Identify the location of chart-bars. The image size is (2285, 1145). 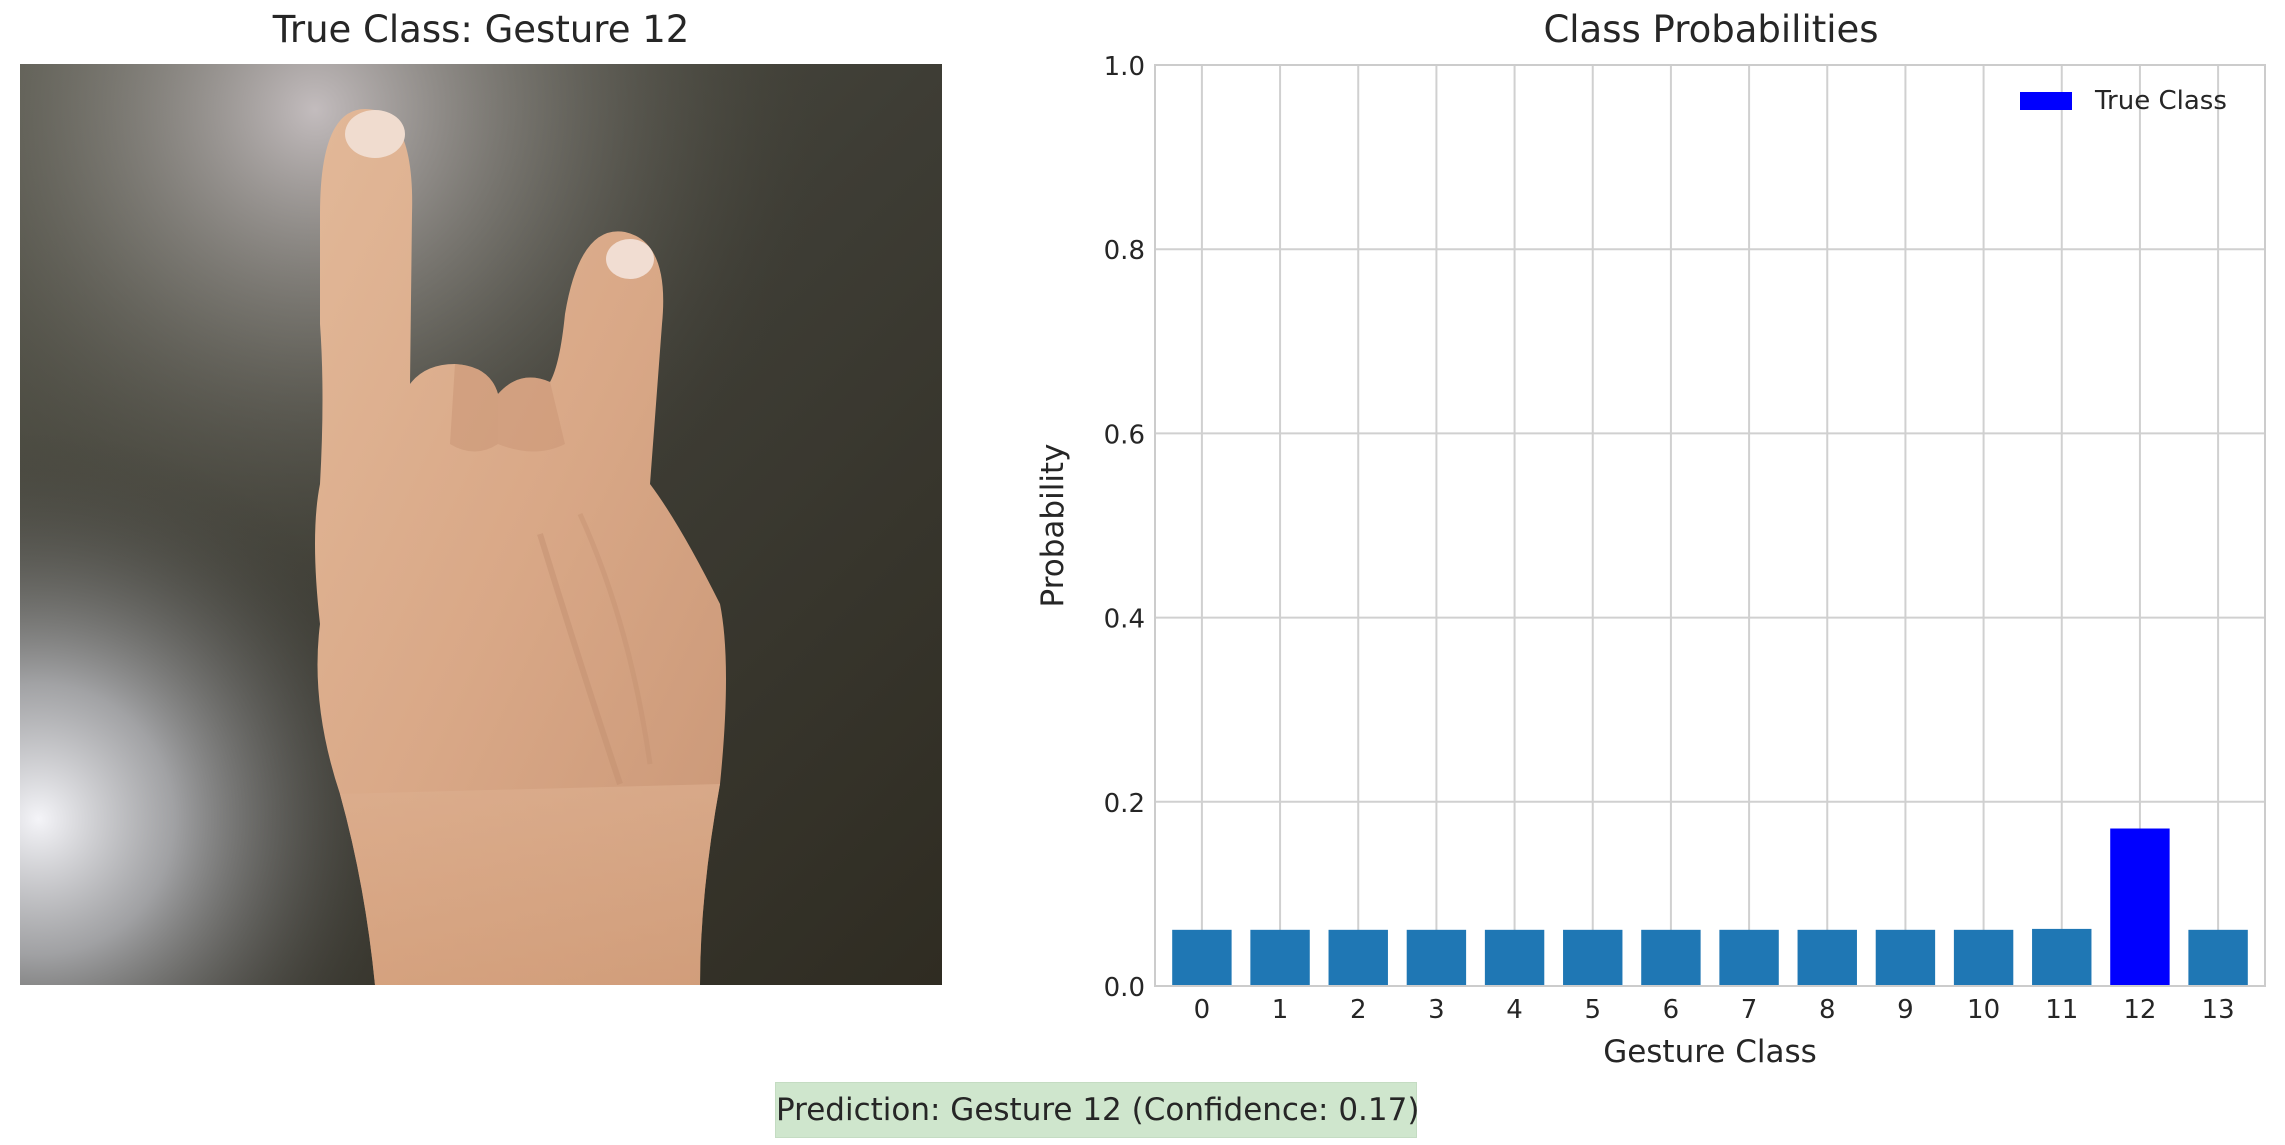
(1710, 907).